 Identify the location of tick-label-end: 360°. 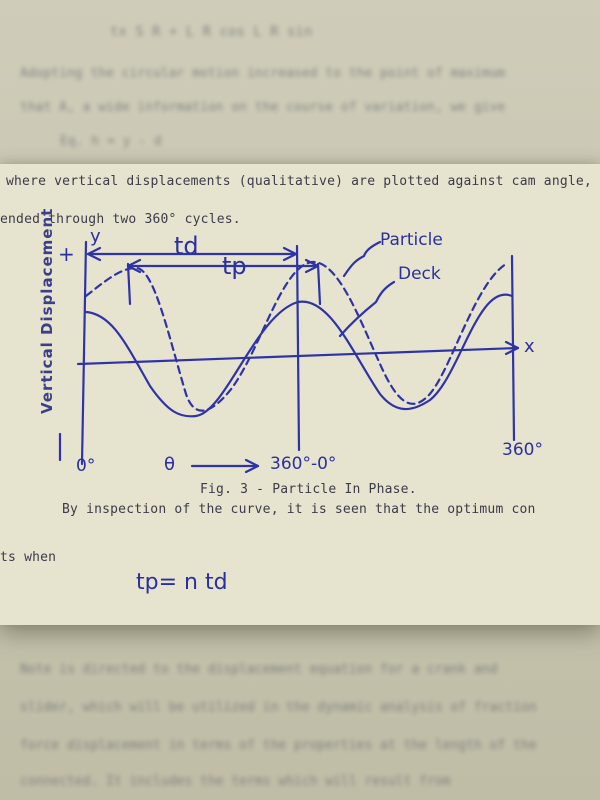
(522, 450).